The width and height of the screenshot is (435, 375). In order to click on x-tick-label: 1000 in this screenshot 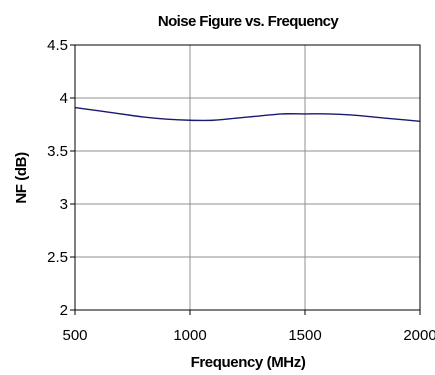, I will do `click(189, 335)`.